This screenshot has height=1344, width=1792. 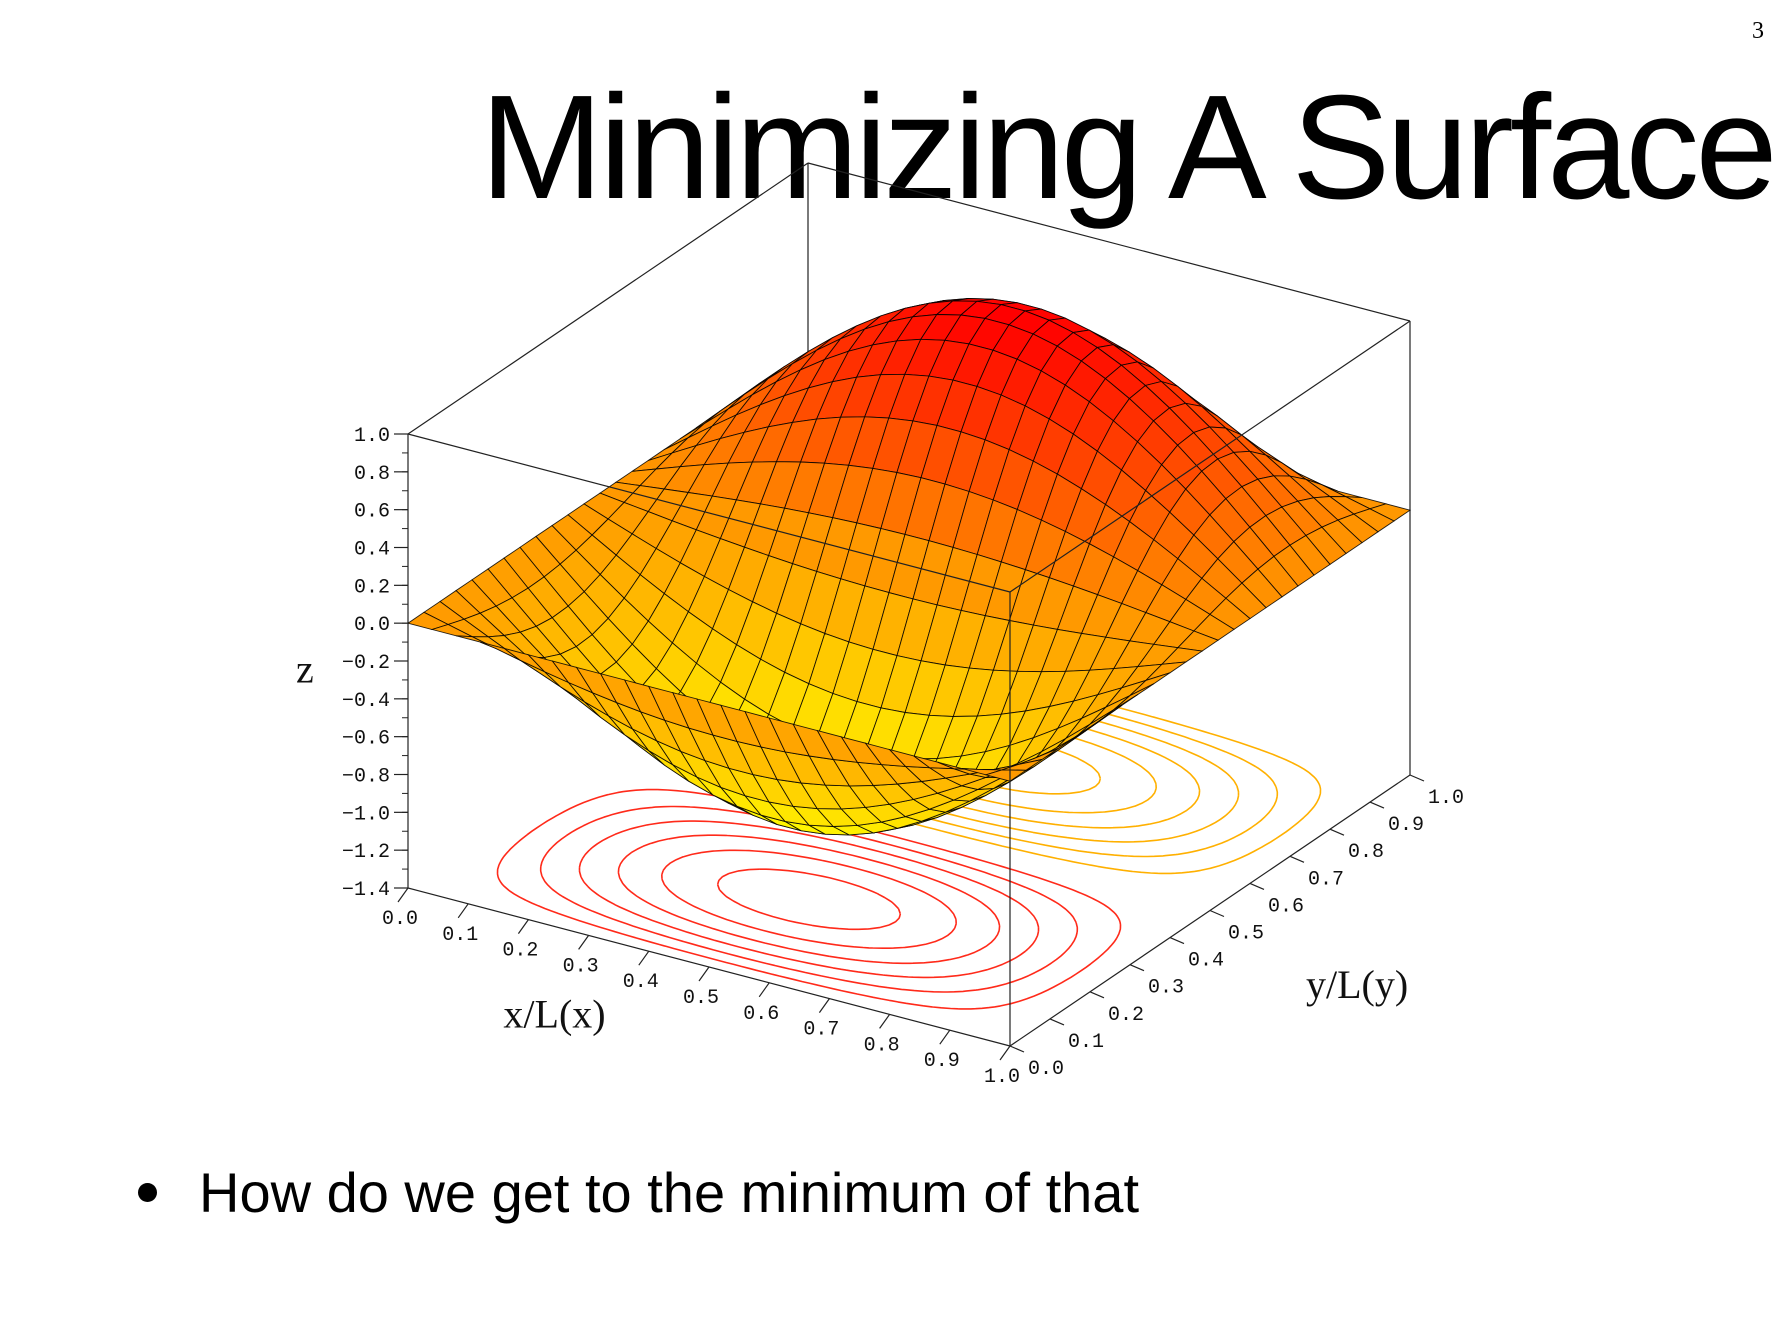 What do you see at coordinates (372, 474) in the screenshot?
I see `z-tick-label: 0.8` at bounding box center [372, 474].